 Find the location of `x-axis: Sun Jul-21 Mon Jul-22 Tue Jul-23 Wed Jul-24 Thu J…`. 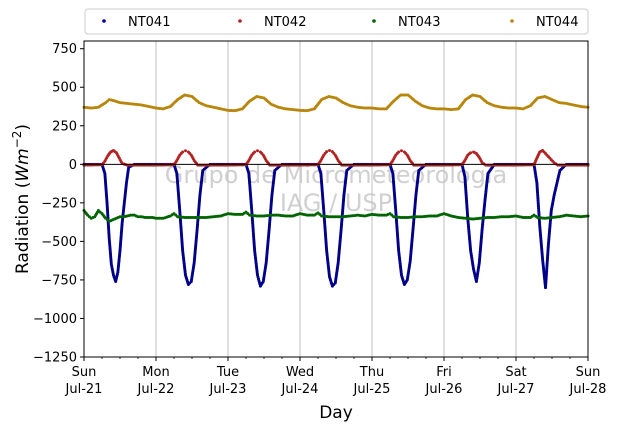

x-axis: Sun Jul-21 Mon Jul-22 Tue Jul-23 Wed Jul-24 Thu J… is located at coordinates (336, 377).